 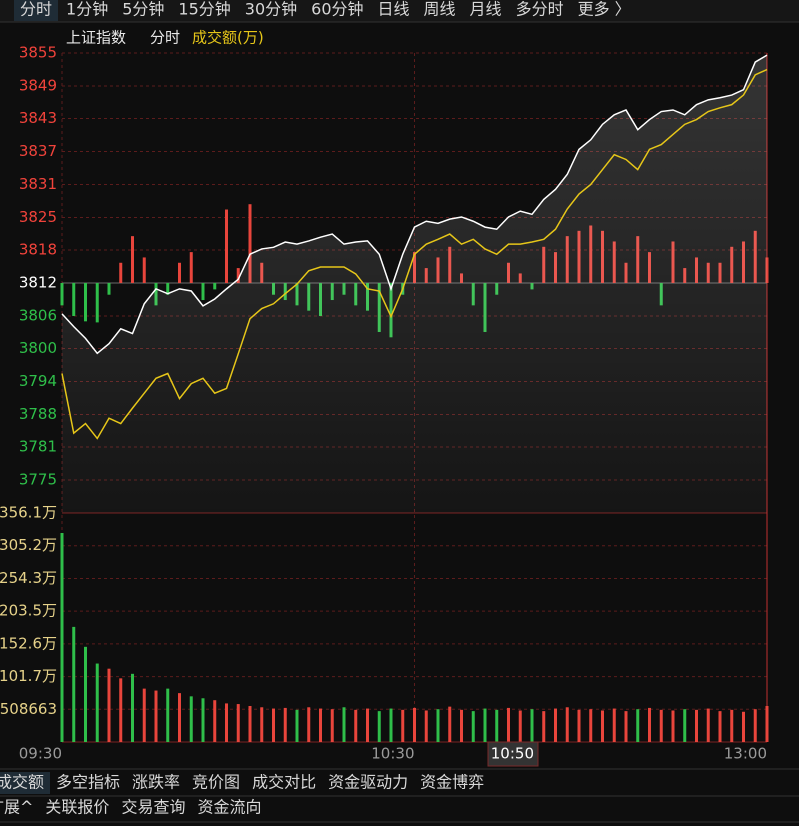 What do you see at coordinates (40, 754) in the screenshot?
I see `x-tick-label: 09:30` at bounding box center [40, 754].